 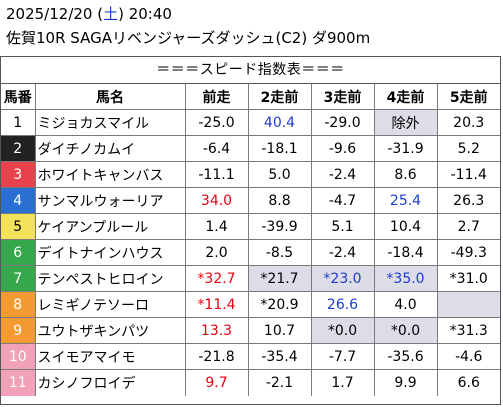 I want to click on horse-number: 8, so click(x=18, y=304).